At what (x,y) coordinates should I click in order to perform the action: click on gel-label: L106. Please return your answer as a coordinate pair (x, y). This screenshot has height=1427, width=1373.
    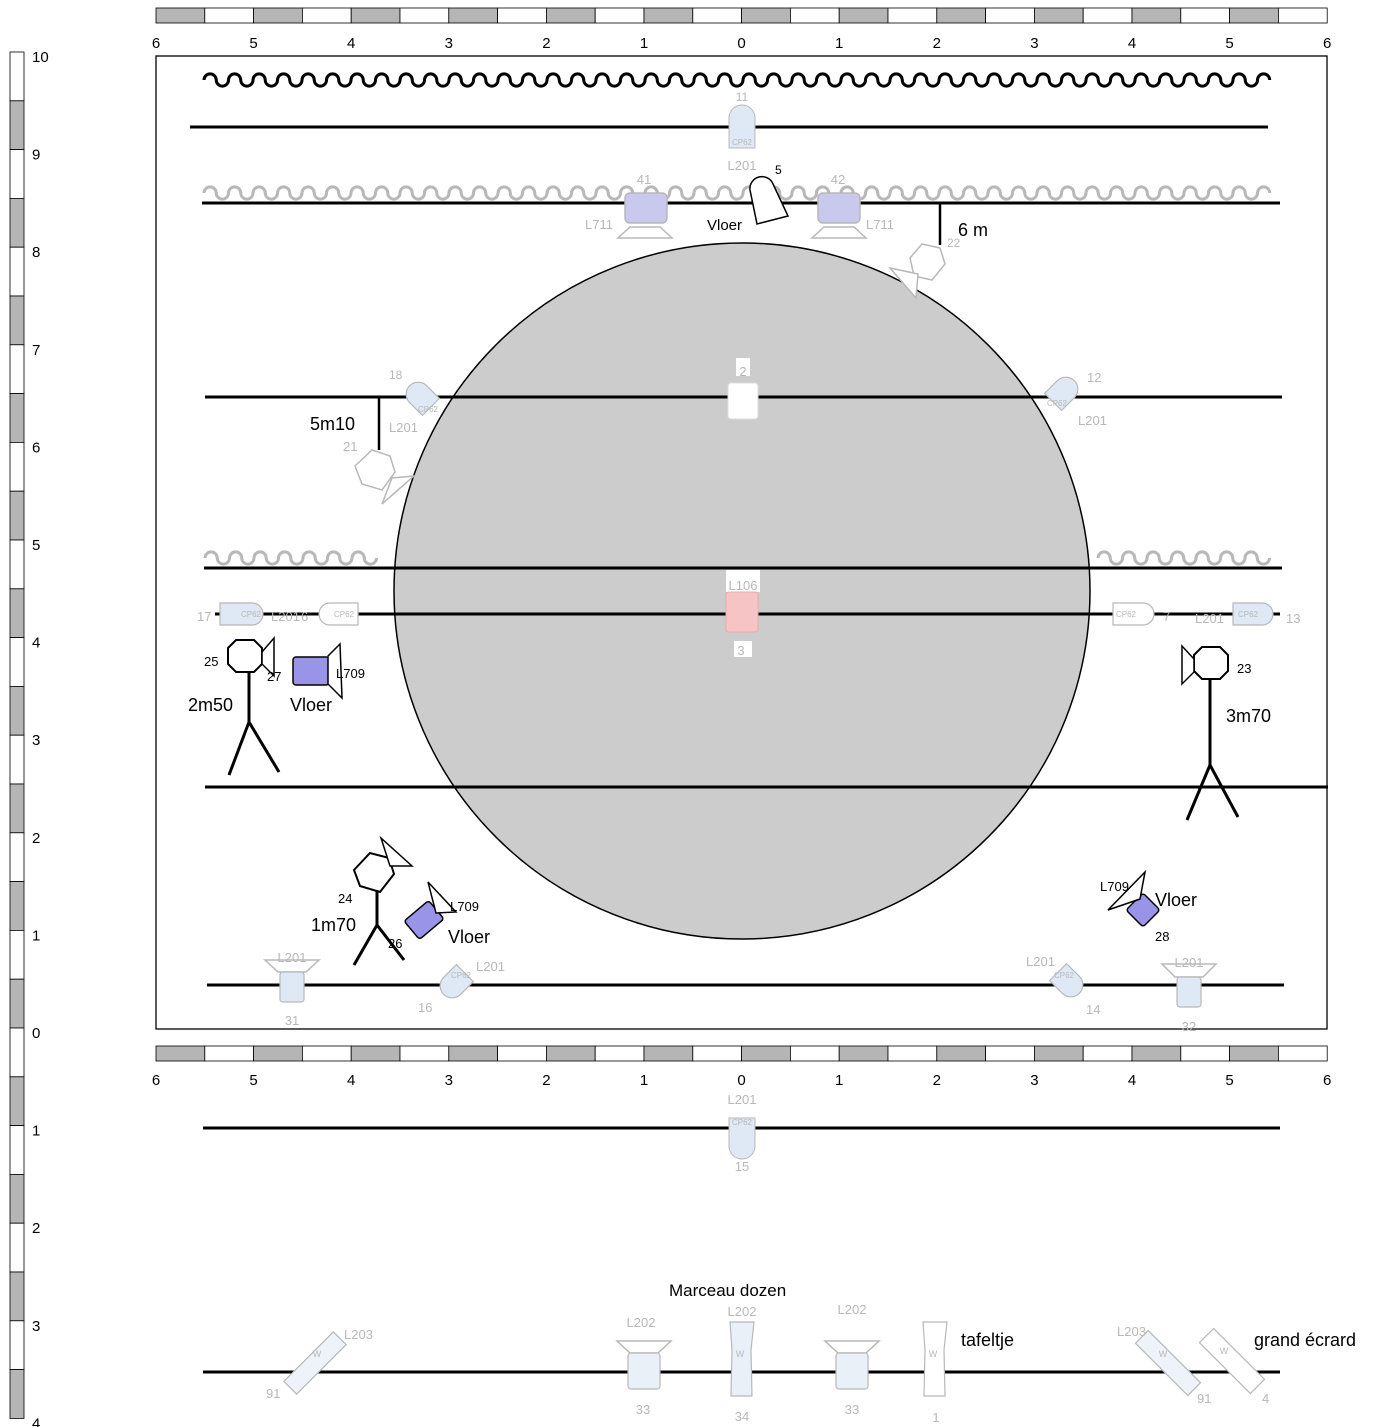
    Looking at the image, I should click on (743, 585).